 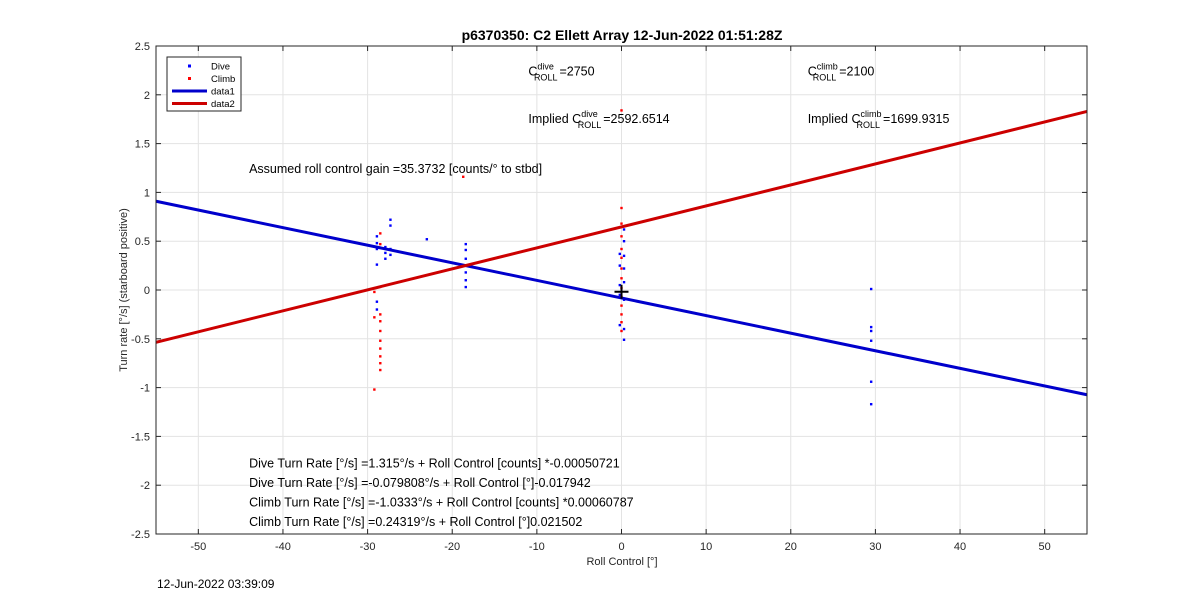 What do you see at coordinates (124, 290) in the screenshot?
I see `y-axis-label: Turn rate [°/s] (starboard positive)` at bounding box center [124, 290].